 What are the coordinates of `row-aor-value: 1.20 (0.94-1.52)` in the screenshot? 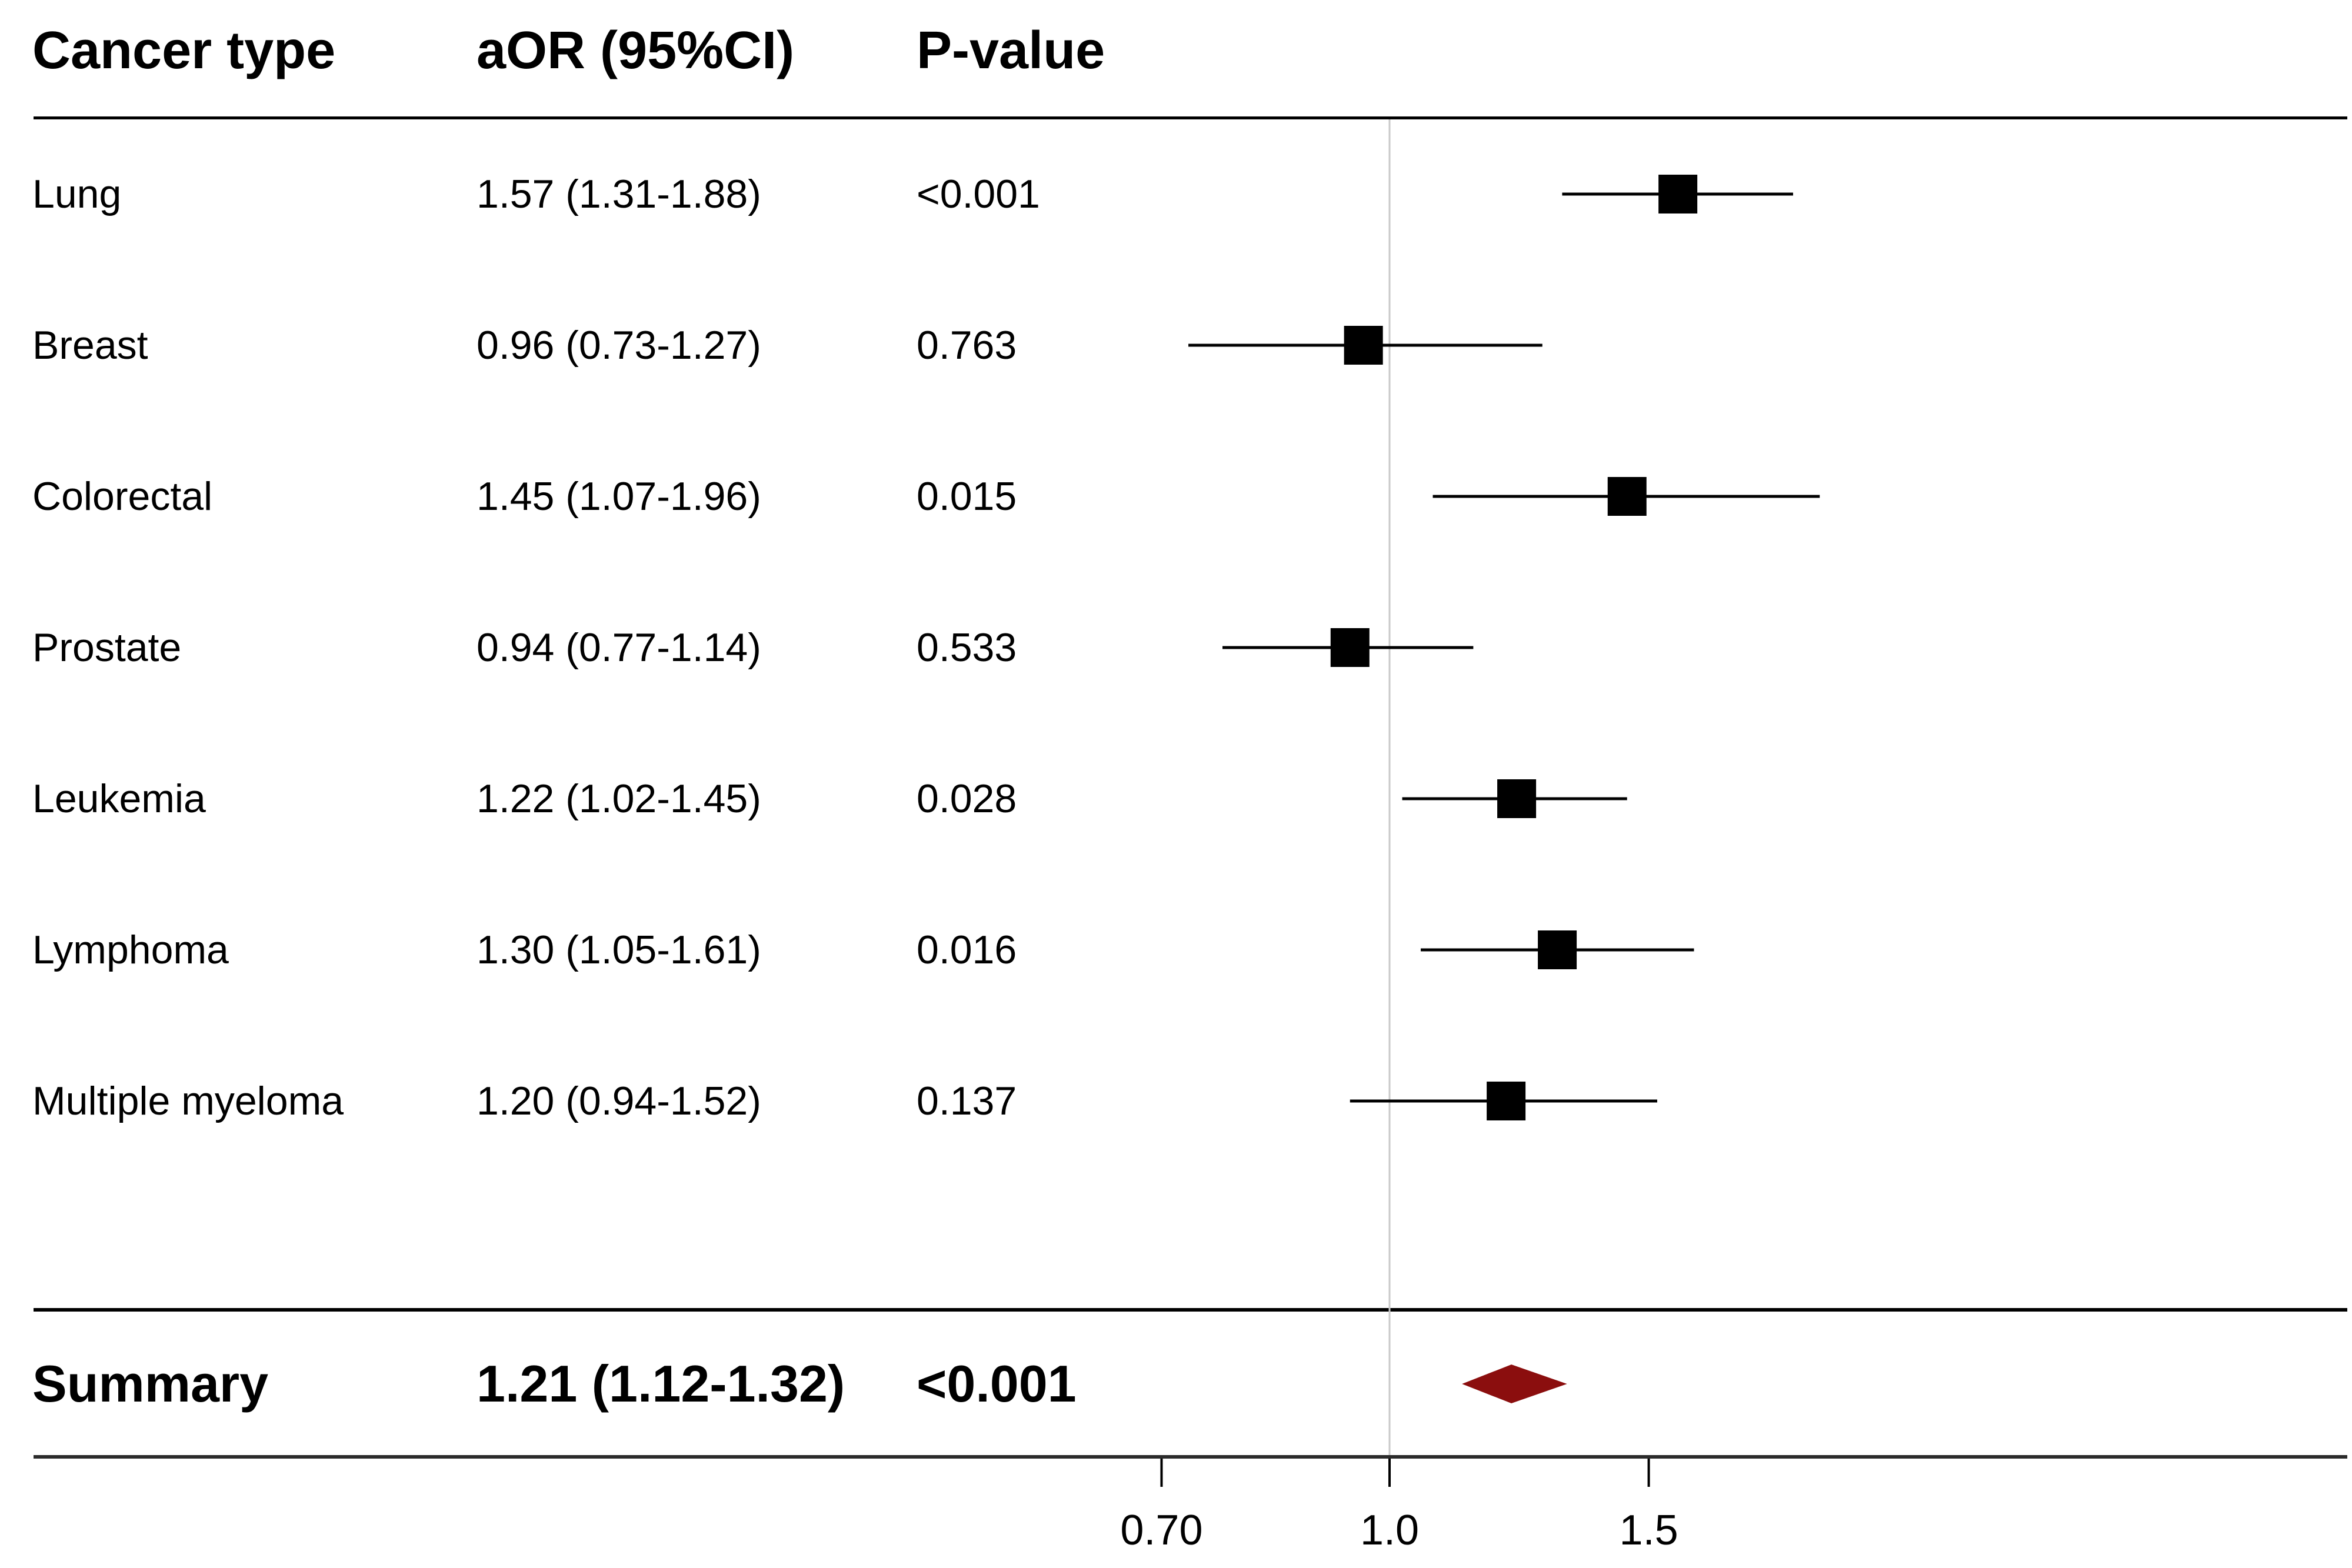 It's located at (619, 1101).